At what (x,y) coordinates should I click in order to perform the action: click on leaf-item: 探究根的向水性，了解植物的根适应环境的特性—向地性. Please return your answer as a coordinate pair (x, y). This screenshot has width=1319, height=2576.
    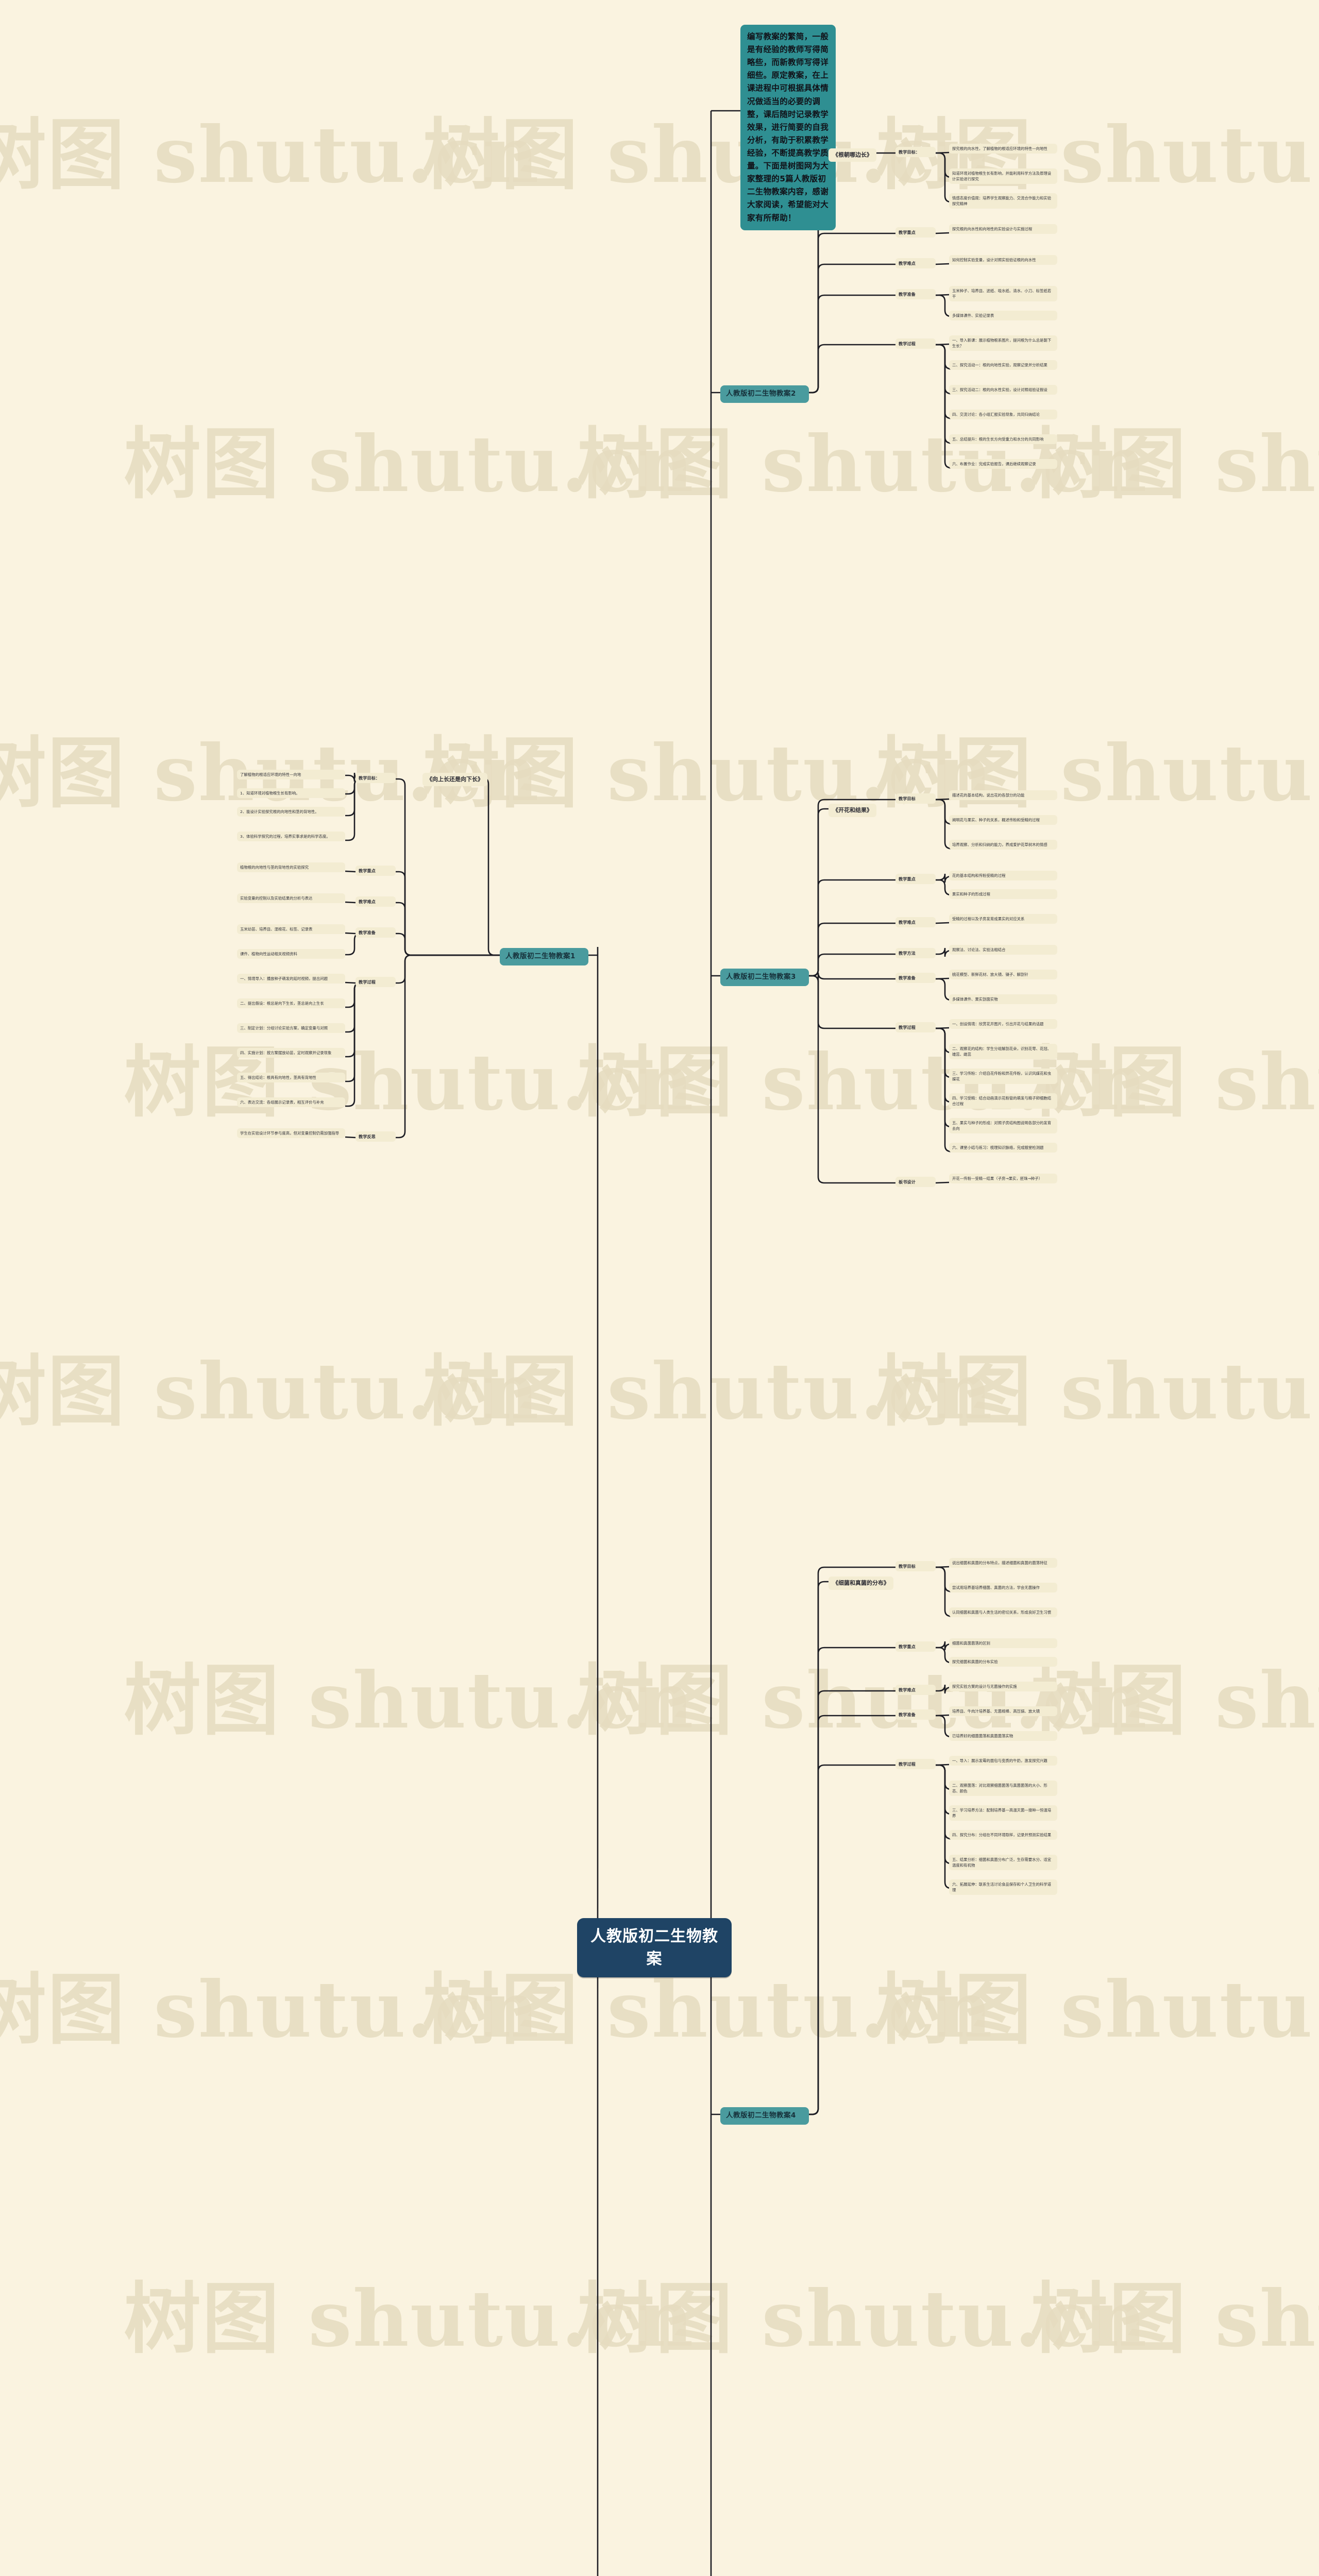
    Looking at the image, I should click on (1003, 149).